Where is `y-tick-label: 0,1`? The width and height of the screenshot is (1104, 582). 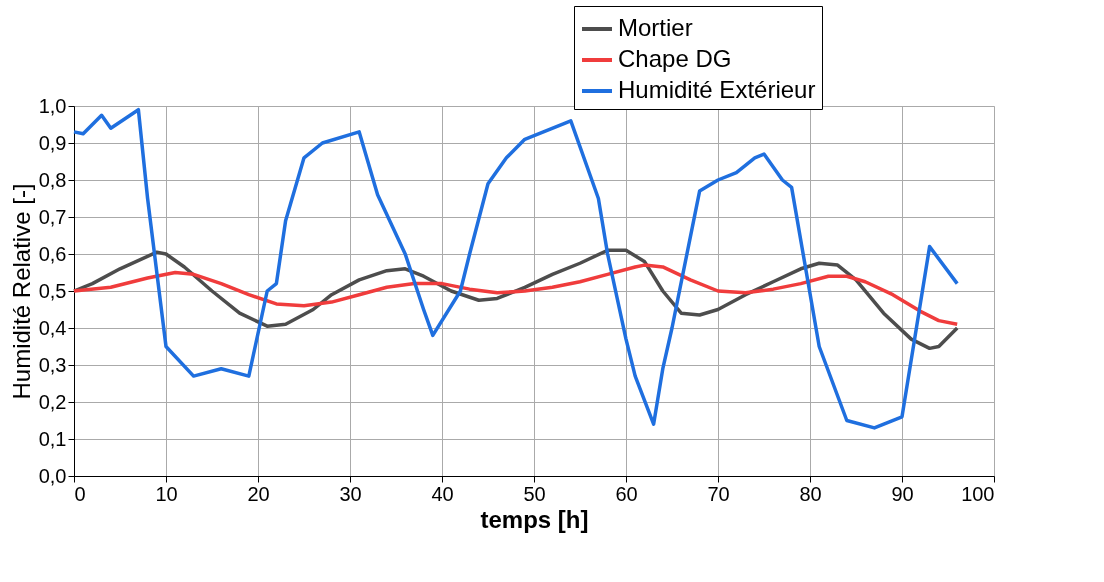 y-tick-label: 0,1 is located at coordinates (52, 438).